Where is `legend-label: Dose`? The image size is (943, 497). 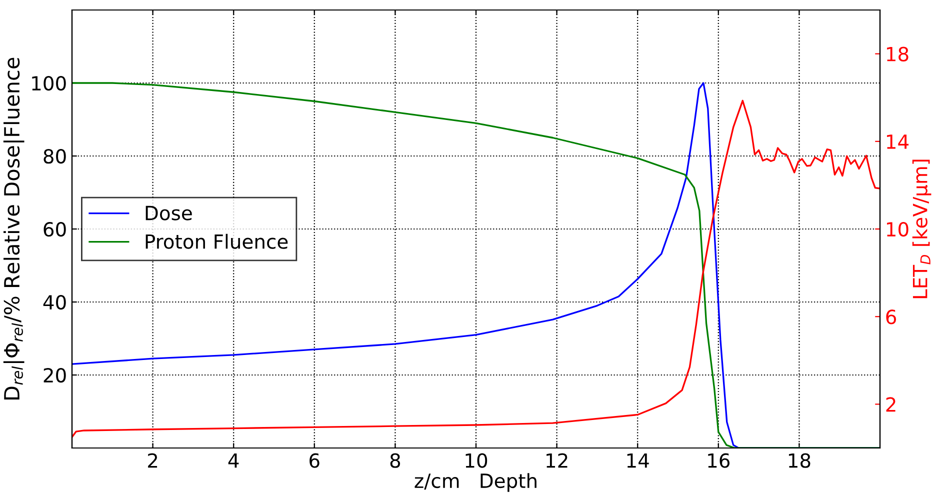
legend-label: Dose is located at coordinates (169, 213).